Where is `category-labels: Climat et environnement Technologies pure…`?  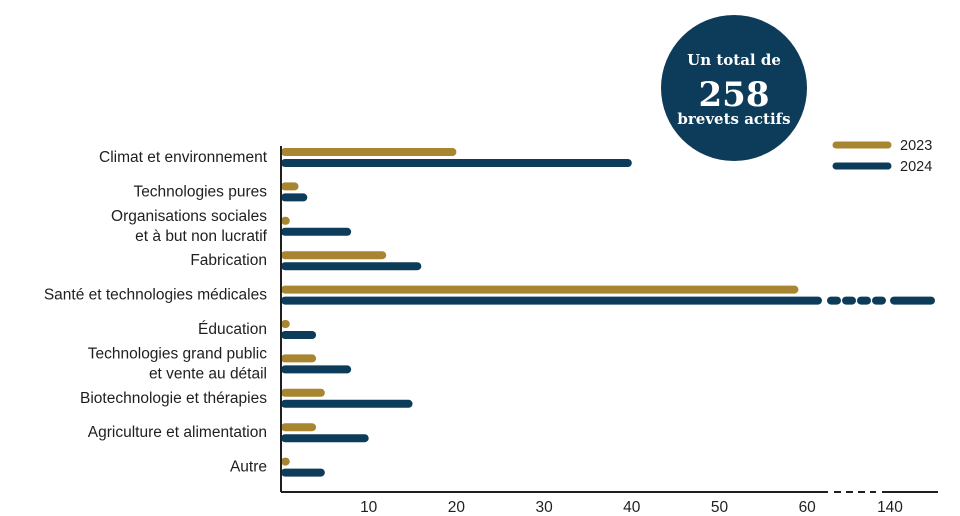 category-labels: Climat et environnement Technologies pure… is located at coordinates (156, 312).